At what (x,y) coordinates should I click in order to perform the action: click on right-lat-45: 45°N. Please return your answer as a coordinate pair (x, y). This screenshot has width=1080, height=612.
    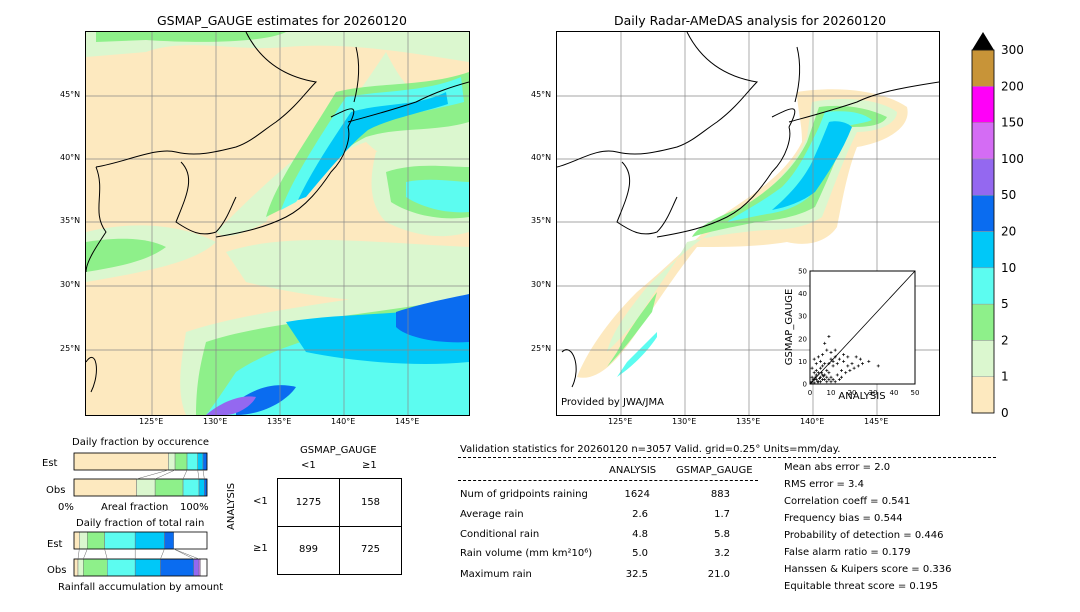
    Looking at the image, I should click on (541, 94).